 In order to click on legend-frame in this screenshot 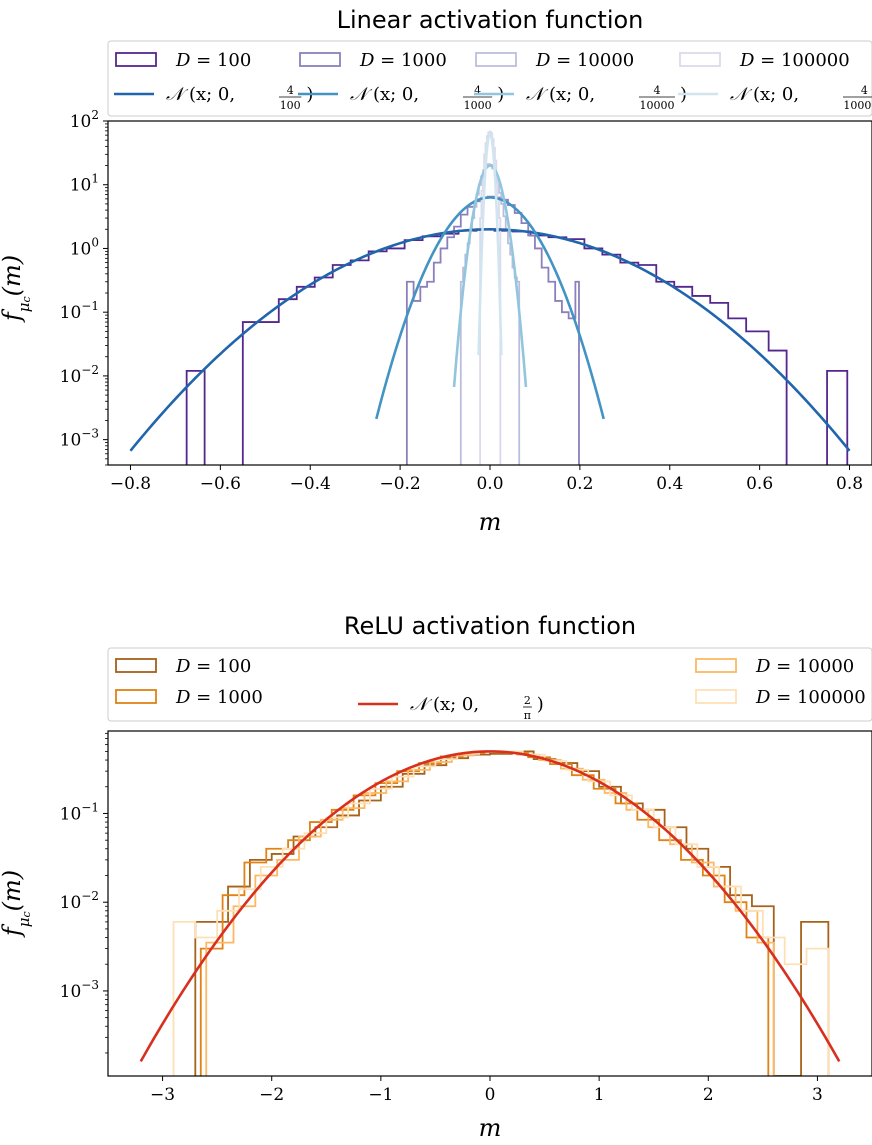, I will do `click(489, 684)`.